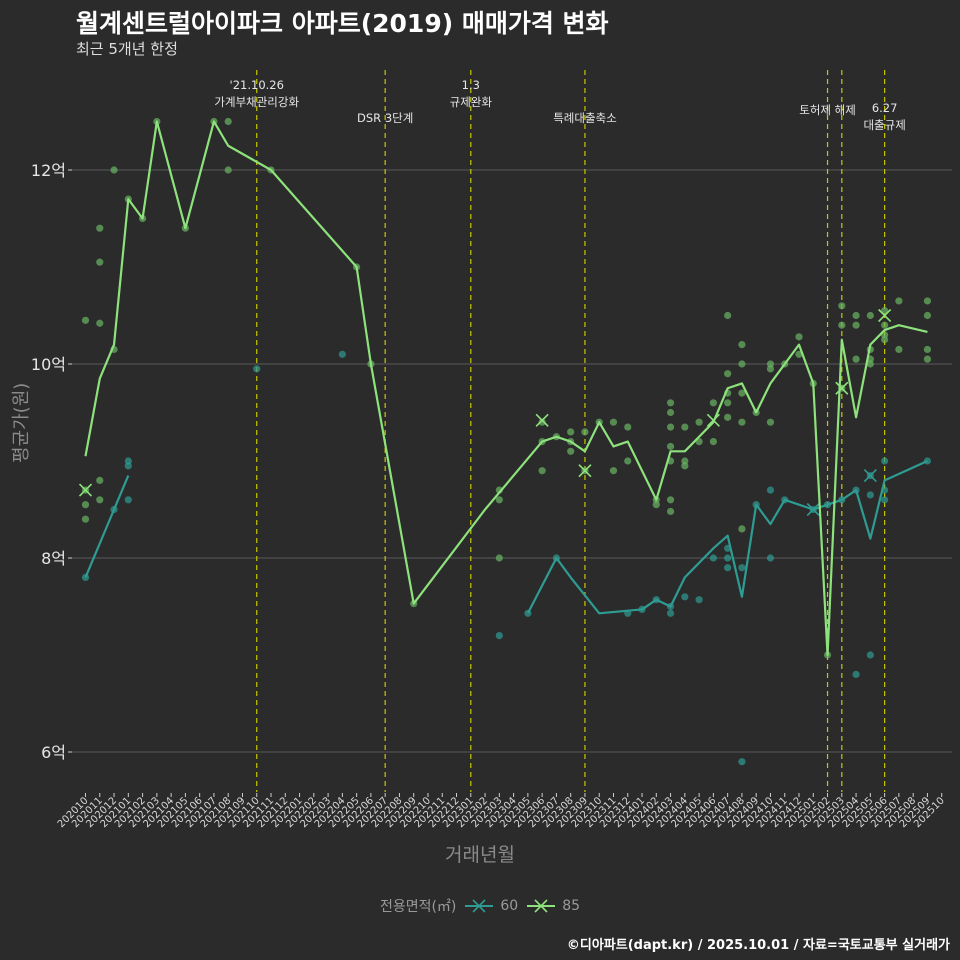  I want to click on event-label: '21.10.26, so click(257, 85).